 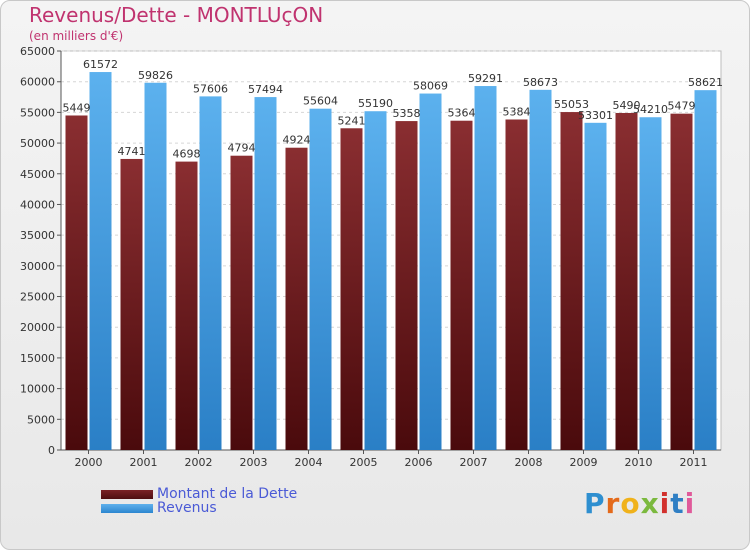 I want to click on y-tick-label: 0, so click(x=51, y=450).